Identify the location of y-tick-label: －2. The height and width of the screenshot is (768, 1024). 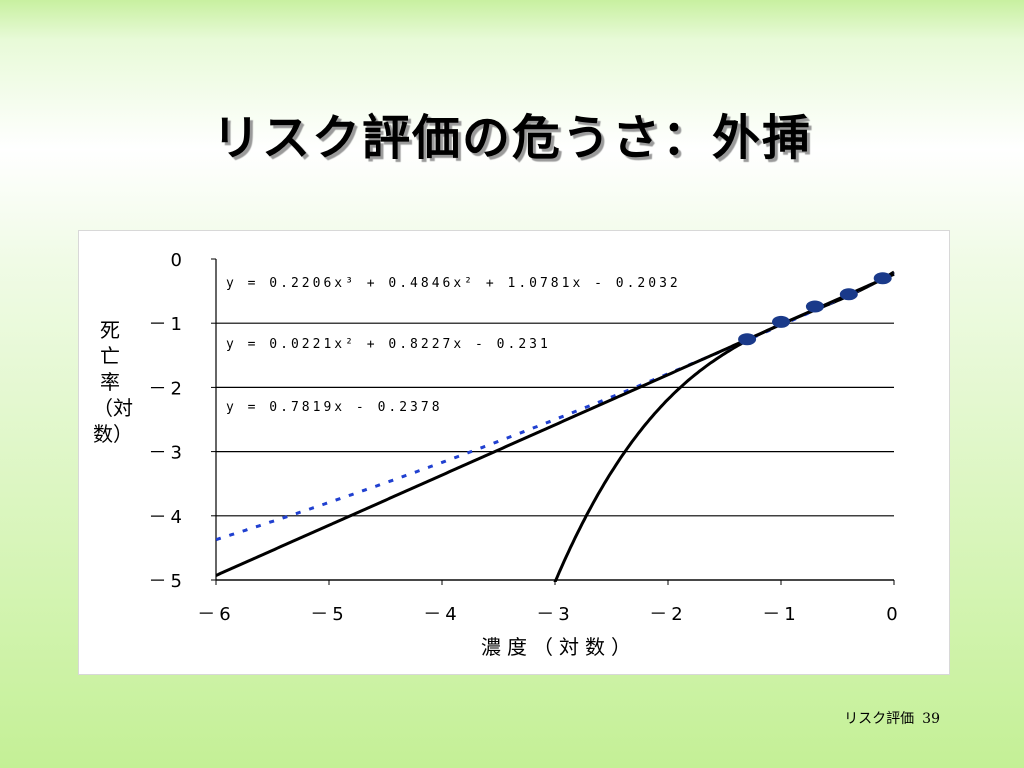
(167, 388).